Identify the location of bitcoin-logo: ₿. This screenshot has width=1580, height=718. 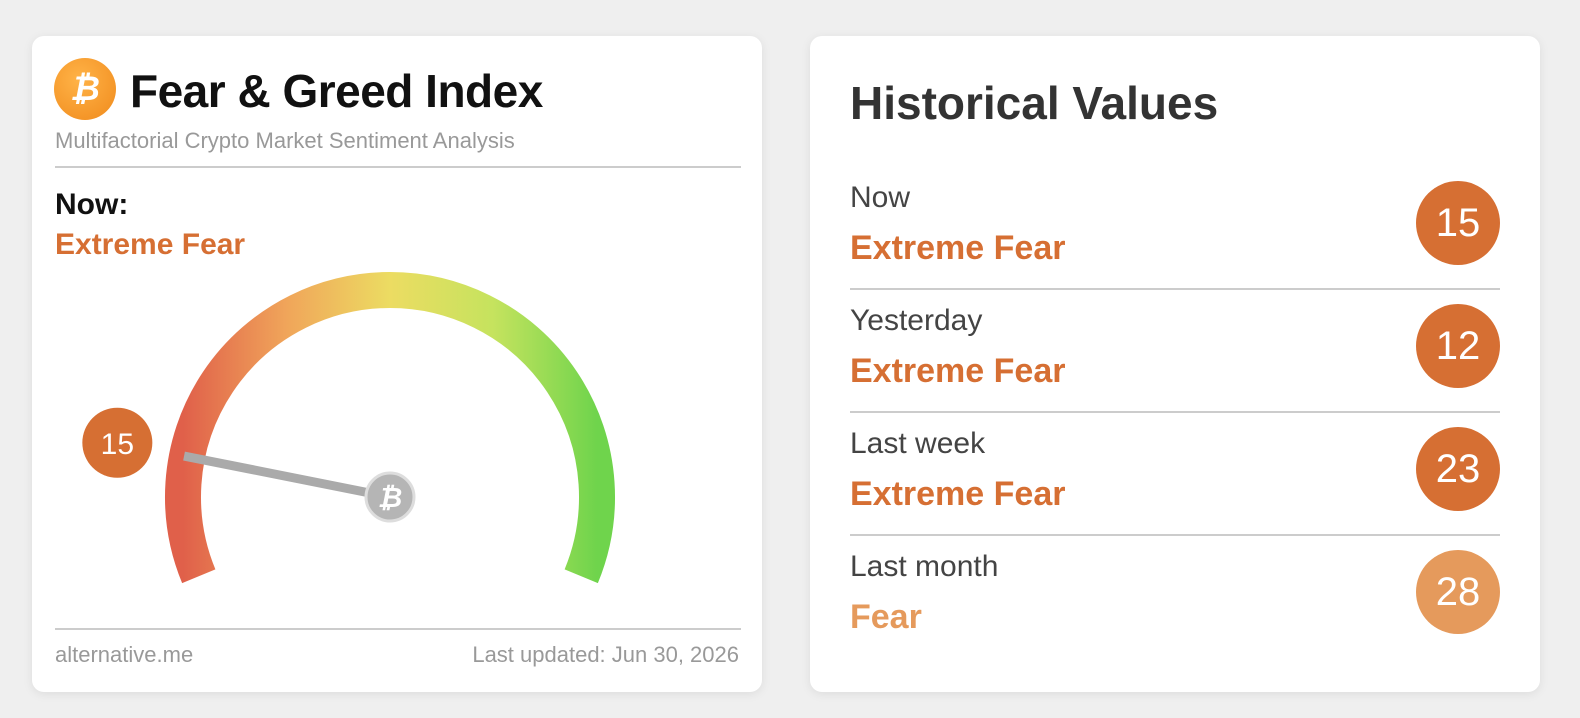
(85, 89).